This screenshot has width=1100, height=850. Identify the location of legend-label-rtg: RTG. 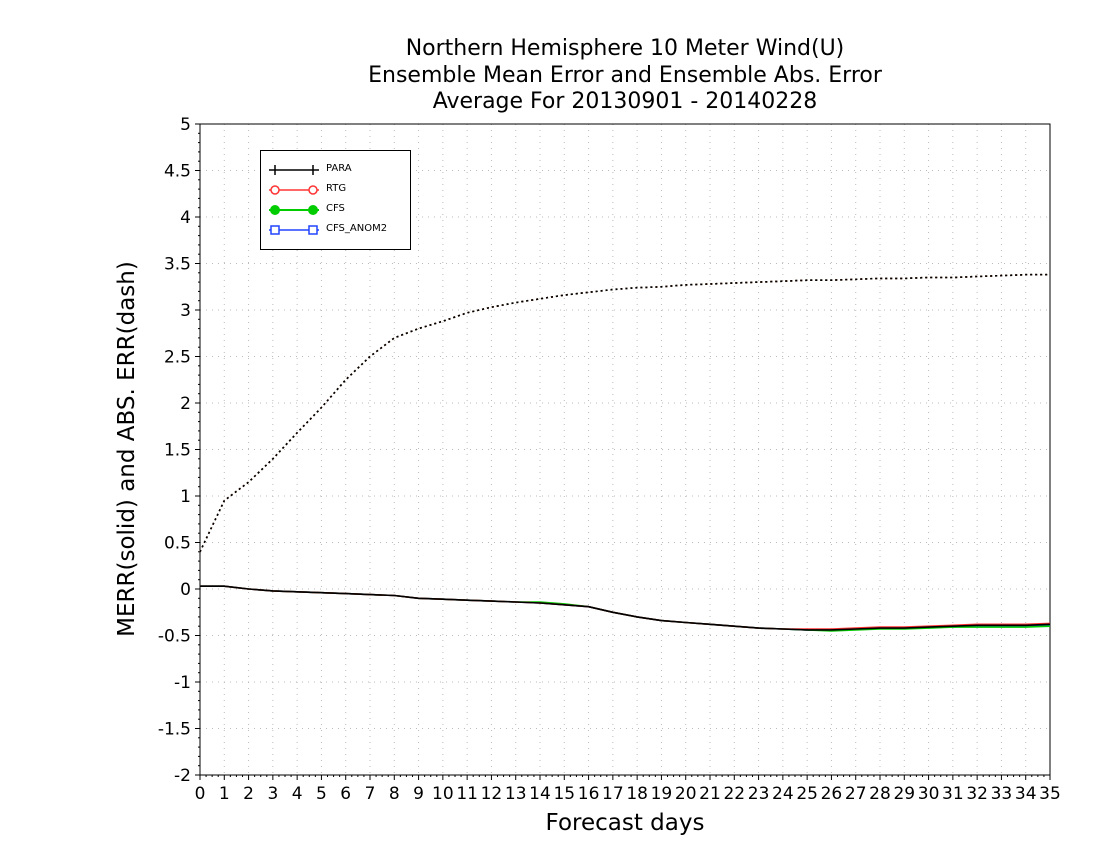
(336, 188).